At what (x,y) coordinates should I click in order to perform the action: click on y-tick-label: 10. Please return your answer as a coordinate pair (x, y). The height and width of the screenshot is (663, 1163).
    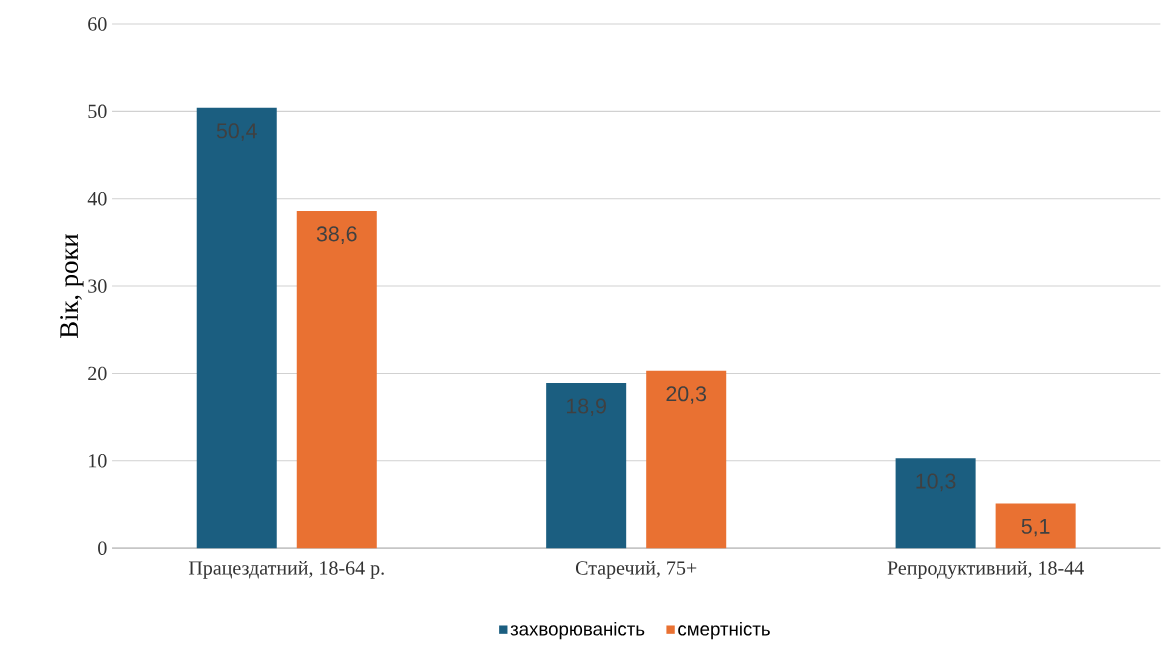
    Looking at the image, I should click on (98, 461).